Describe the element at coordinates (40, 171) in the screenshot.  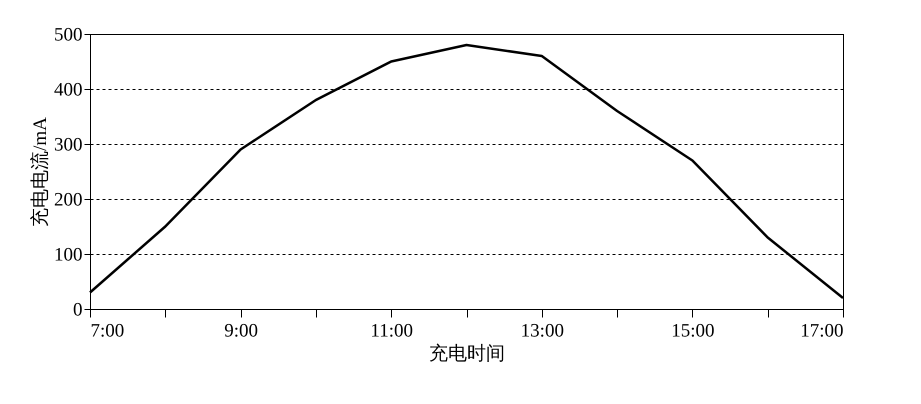
I see `y-axis-title: 充电电流/mA` at that location.